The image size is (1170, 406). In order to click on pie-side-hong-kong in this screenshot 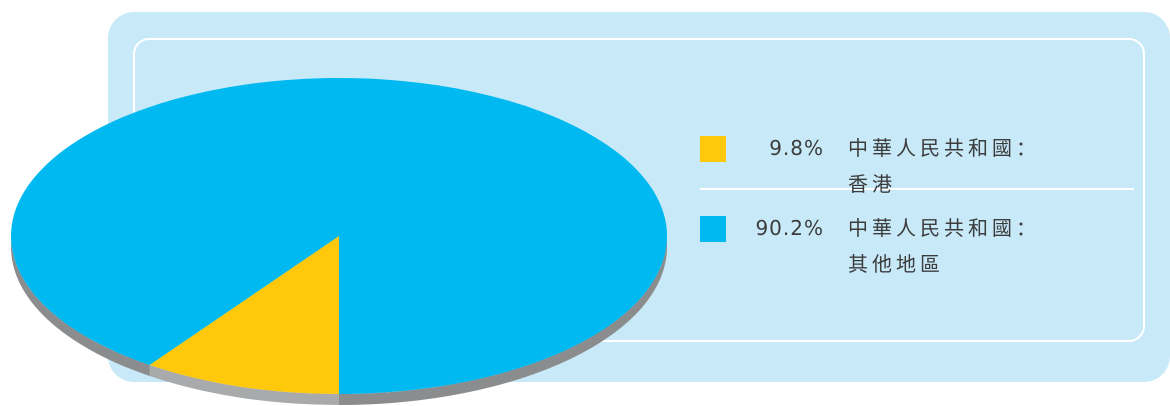, I will do `click(244, 385)`.